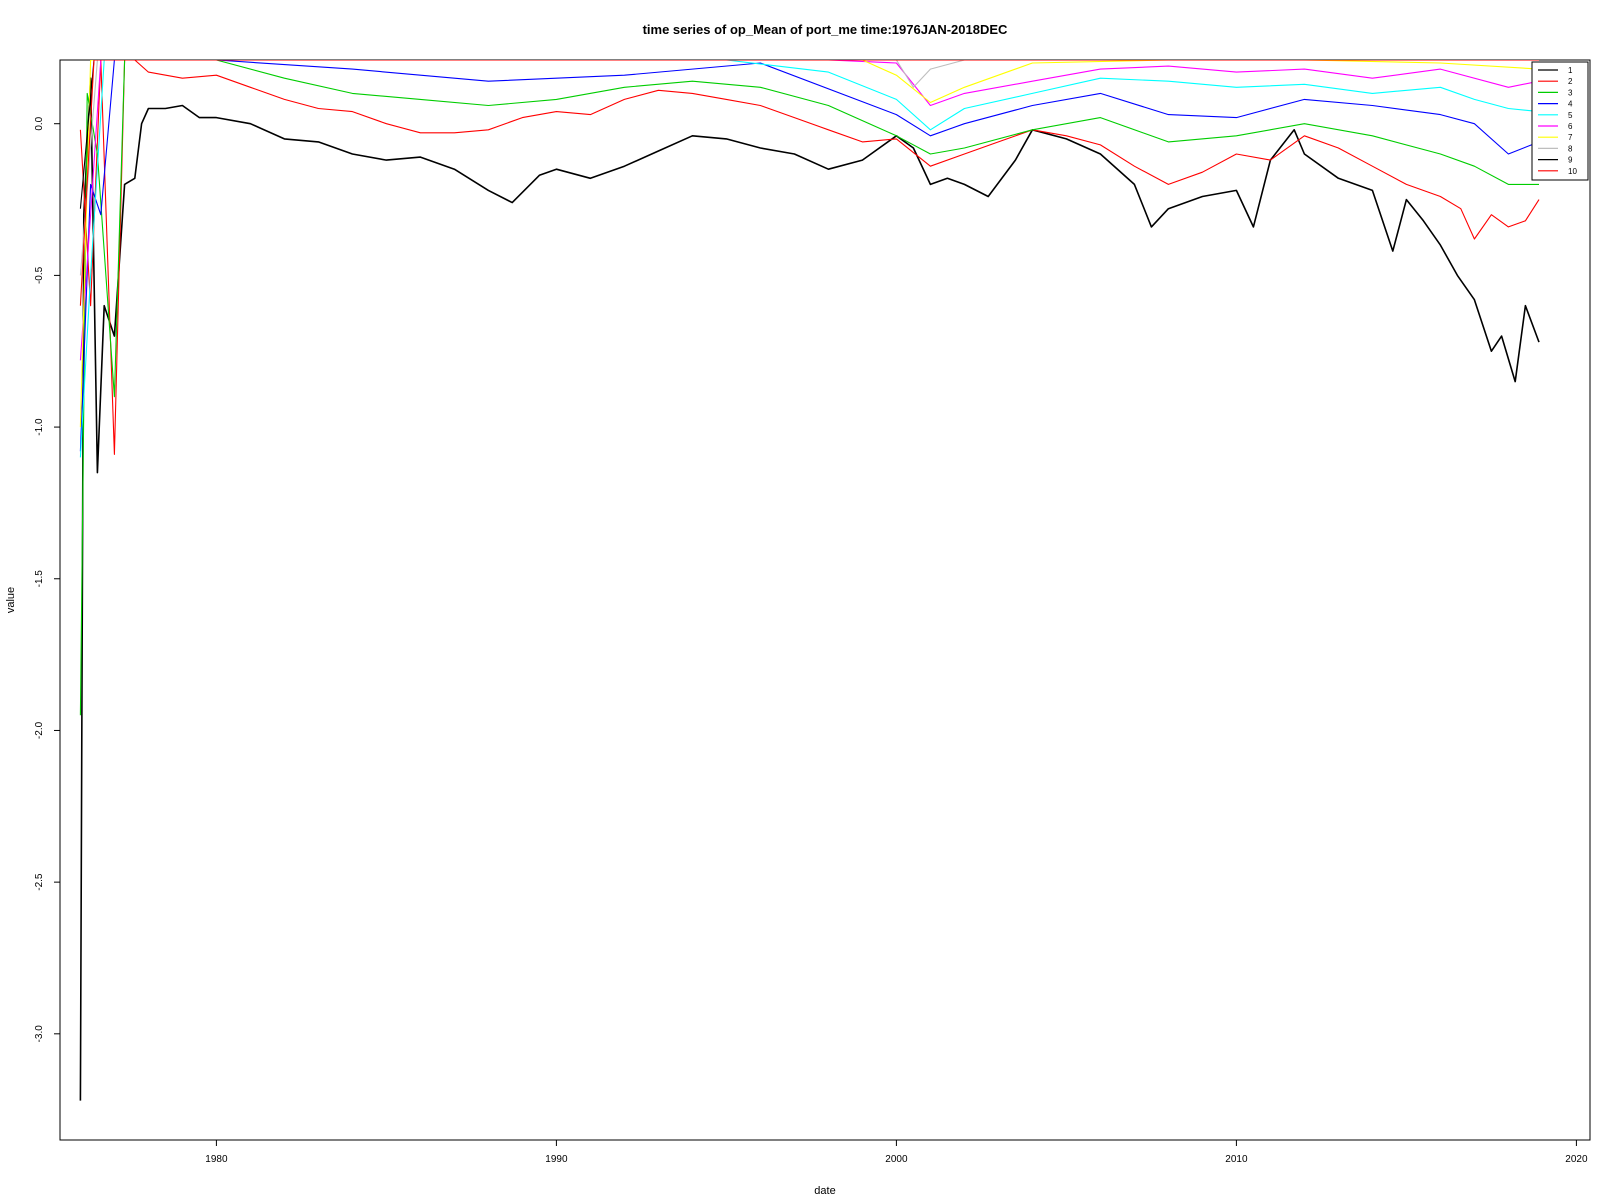  Describe the element at coordinates (1570, 92) in the screenshot. I see `legend-entry: 3` at that location.